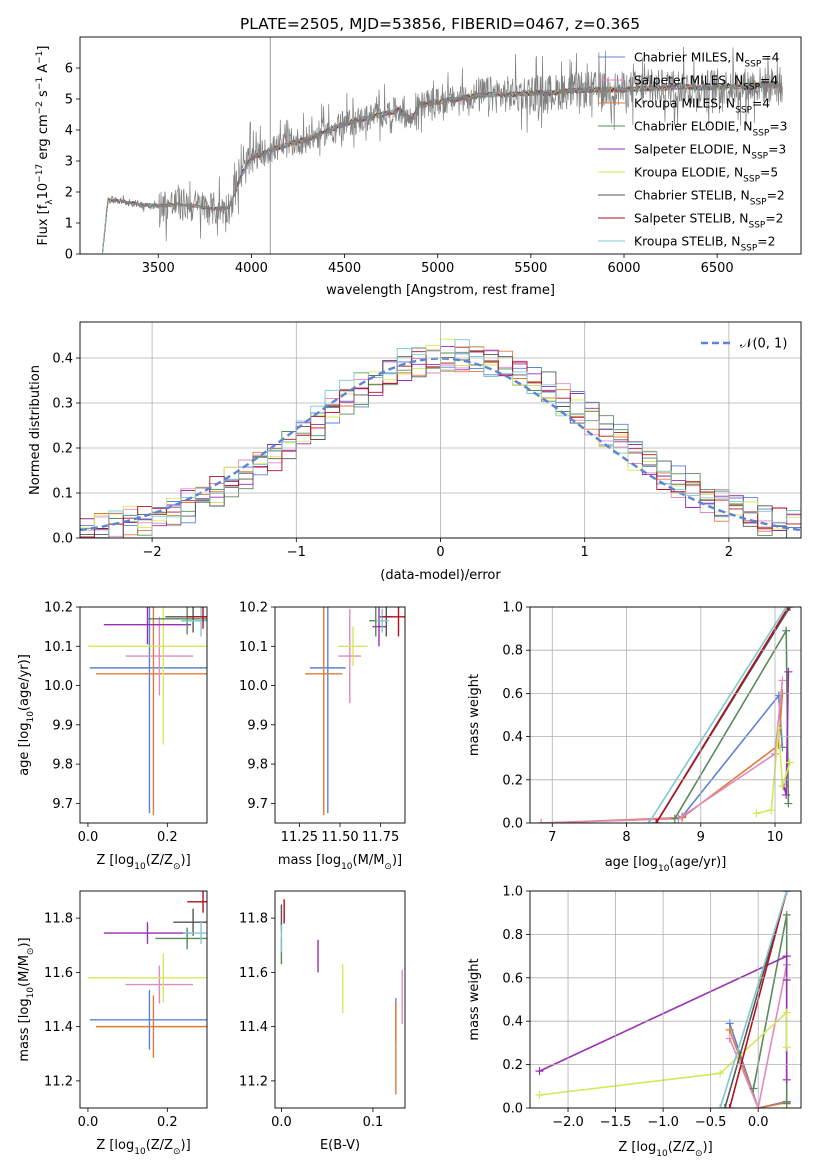 This screenshot has width=819, height=1170. I want to click on legend-entry-chabrier_miles: Chabrier MILES, NSSP=4, so click(707, 60).